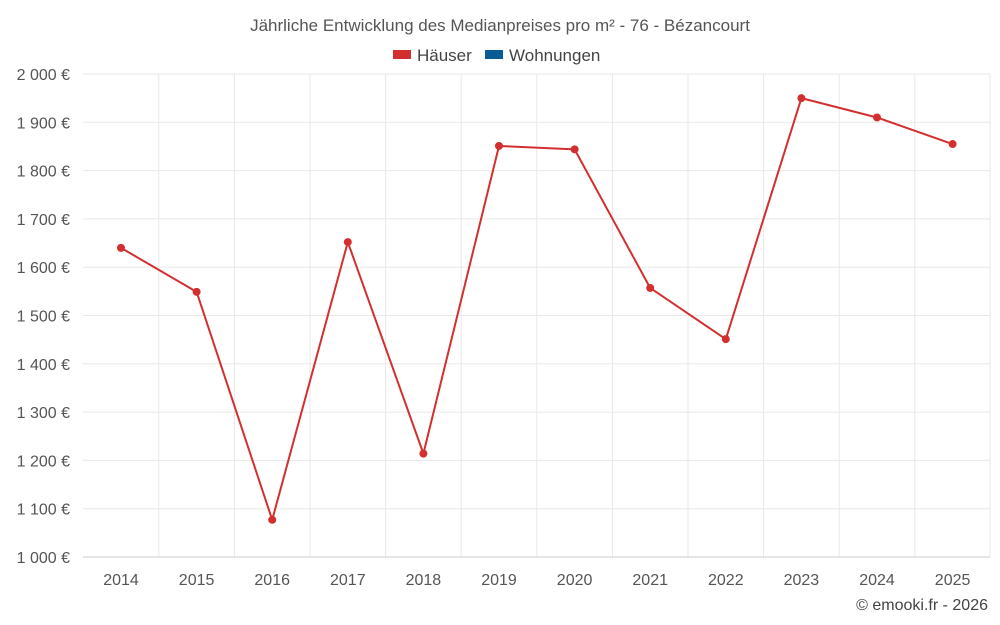 The width and height of the screenshot is (1000, 625). What do you see at coordinates (348, 580) in the screenshot?
I see `x-tick-label: 2017` at bounding box center [348, 580].